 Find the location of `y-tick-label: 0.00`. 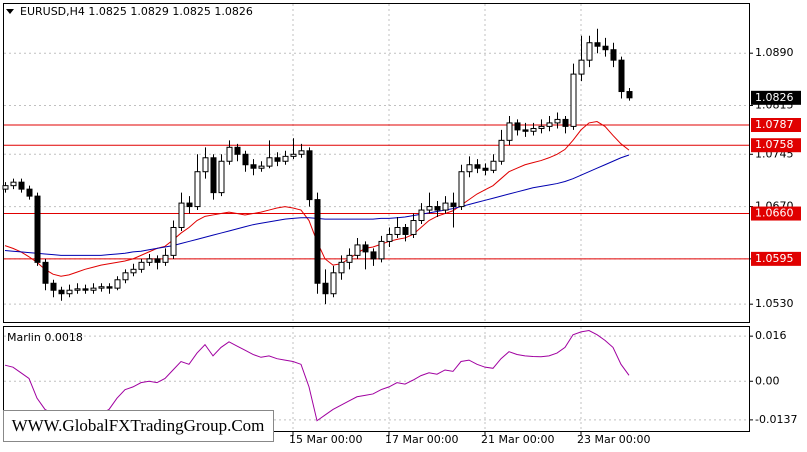

y-tick-label: 0.00 is located at coordinates (767, 380).